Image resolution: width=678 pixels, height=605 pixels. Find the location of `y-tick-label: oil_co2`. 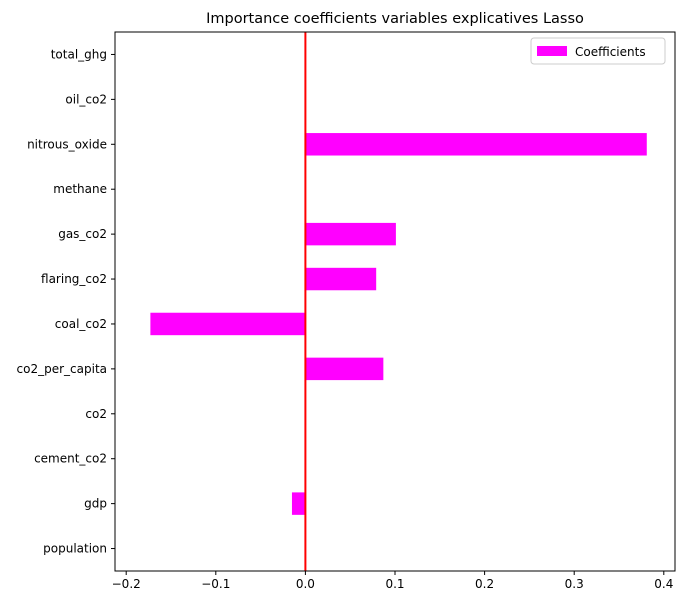

y-tick-label: oil_co2 is located at coordinates (86, 99).